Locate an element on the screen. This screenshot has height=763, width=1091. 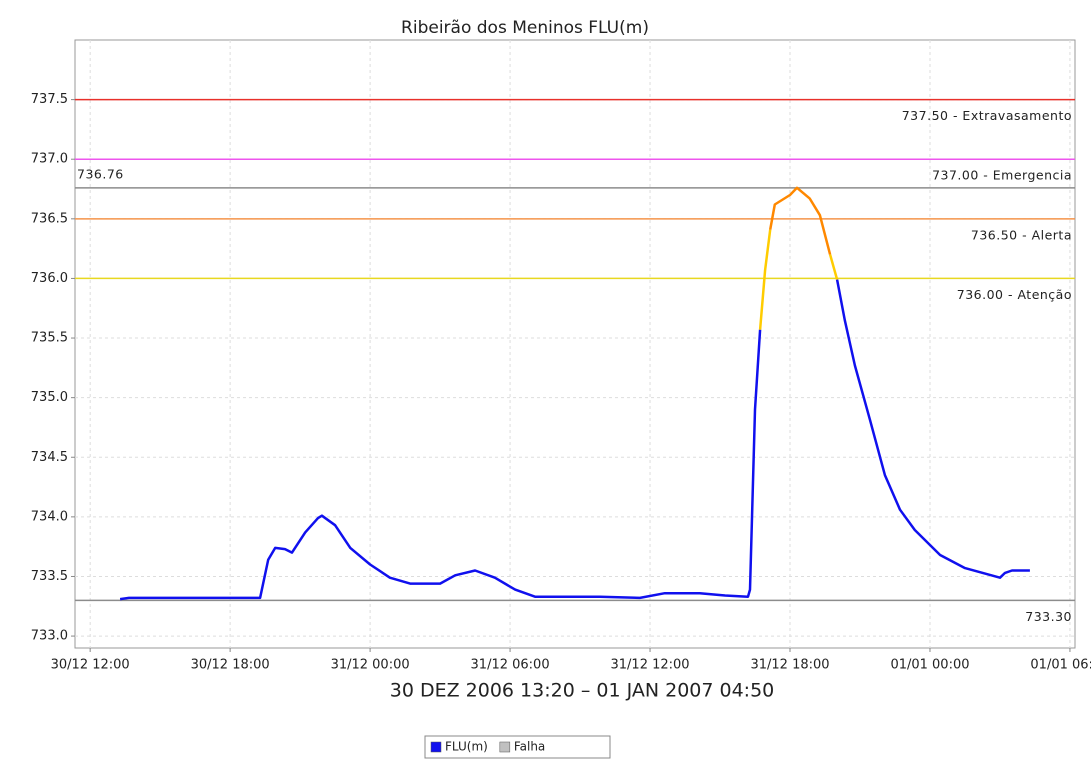
x-tick-label: 31/12 12:00 is located at coordinates (650, 665).